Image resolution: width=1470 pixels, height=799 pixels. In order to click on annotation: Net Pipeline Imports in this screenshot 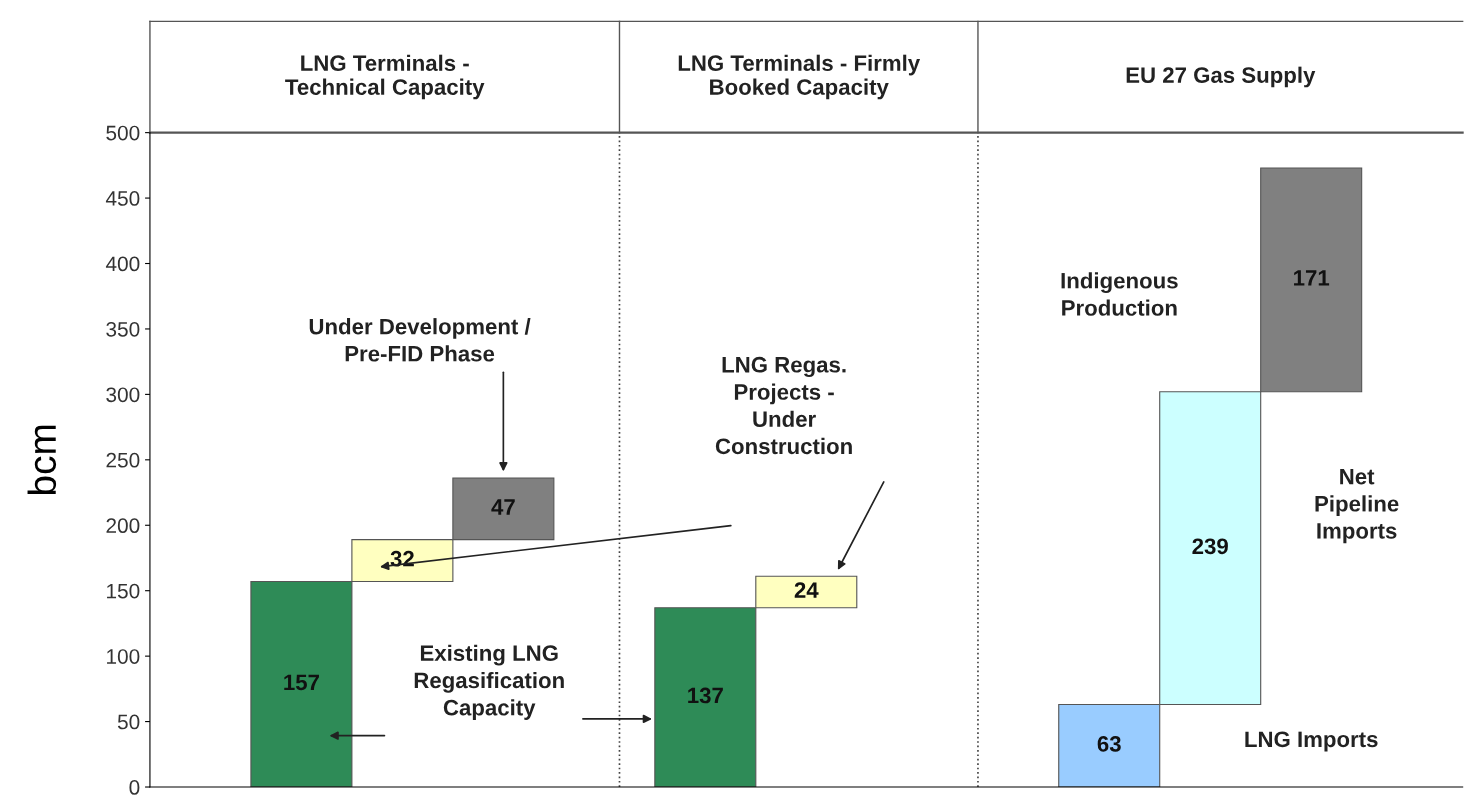, I will do `click(1357, 506)`.